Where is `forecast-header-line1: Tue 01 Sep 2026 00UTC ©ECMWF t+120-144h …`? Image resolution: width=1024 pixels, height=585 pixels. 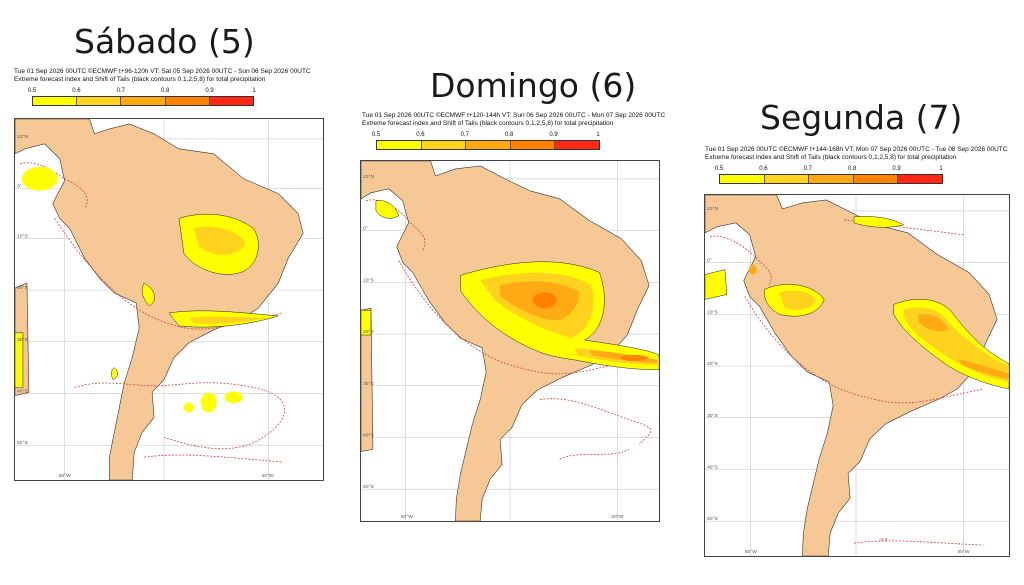
forecast-header-line1: Tue 01 Sep 2026 00UTC ©ECMWF t+120-144h … is located at coordinates (514, 115).